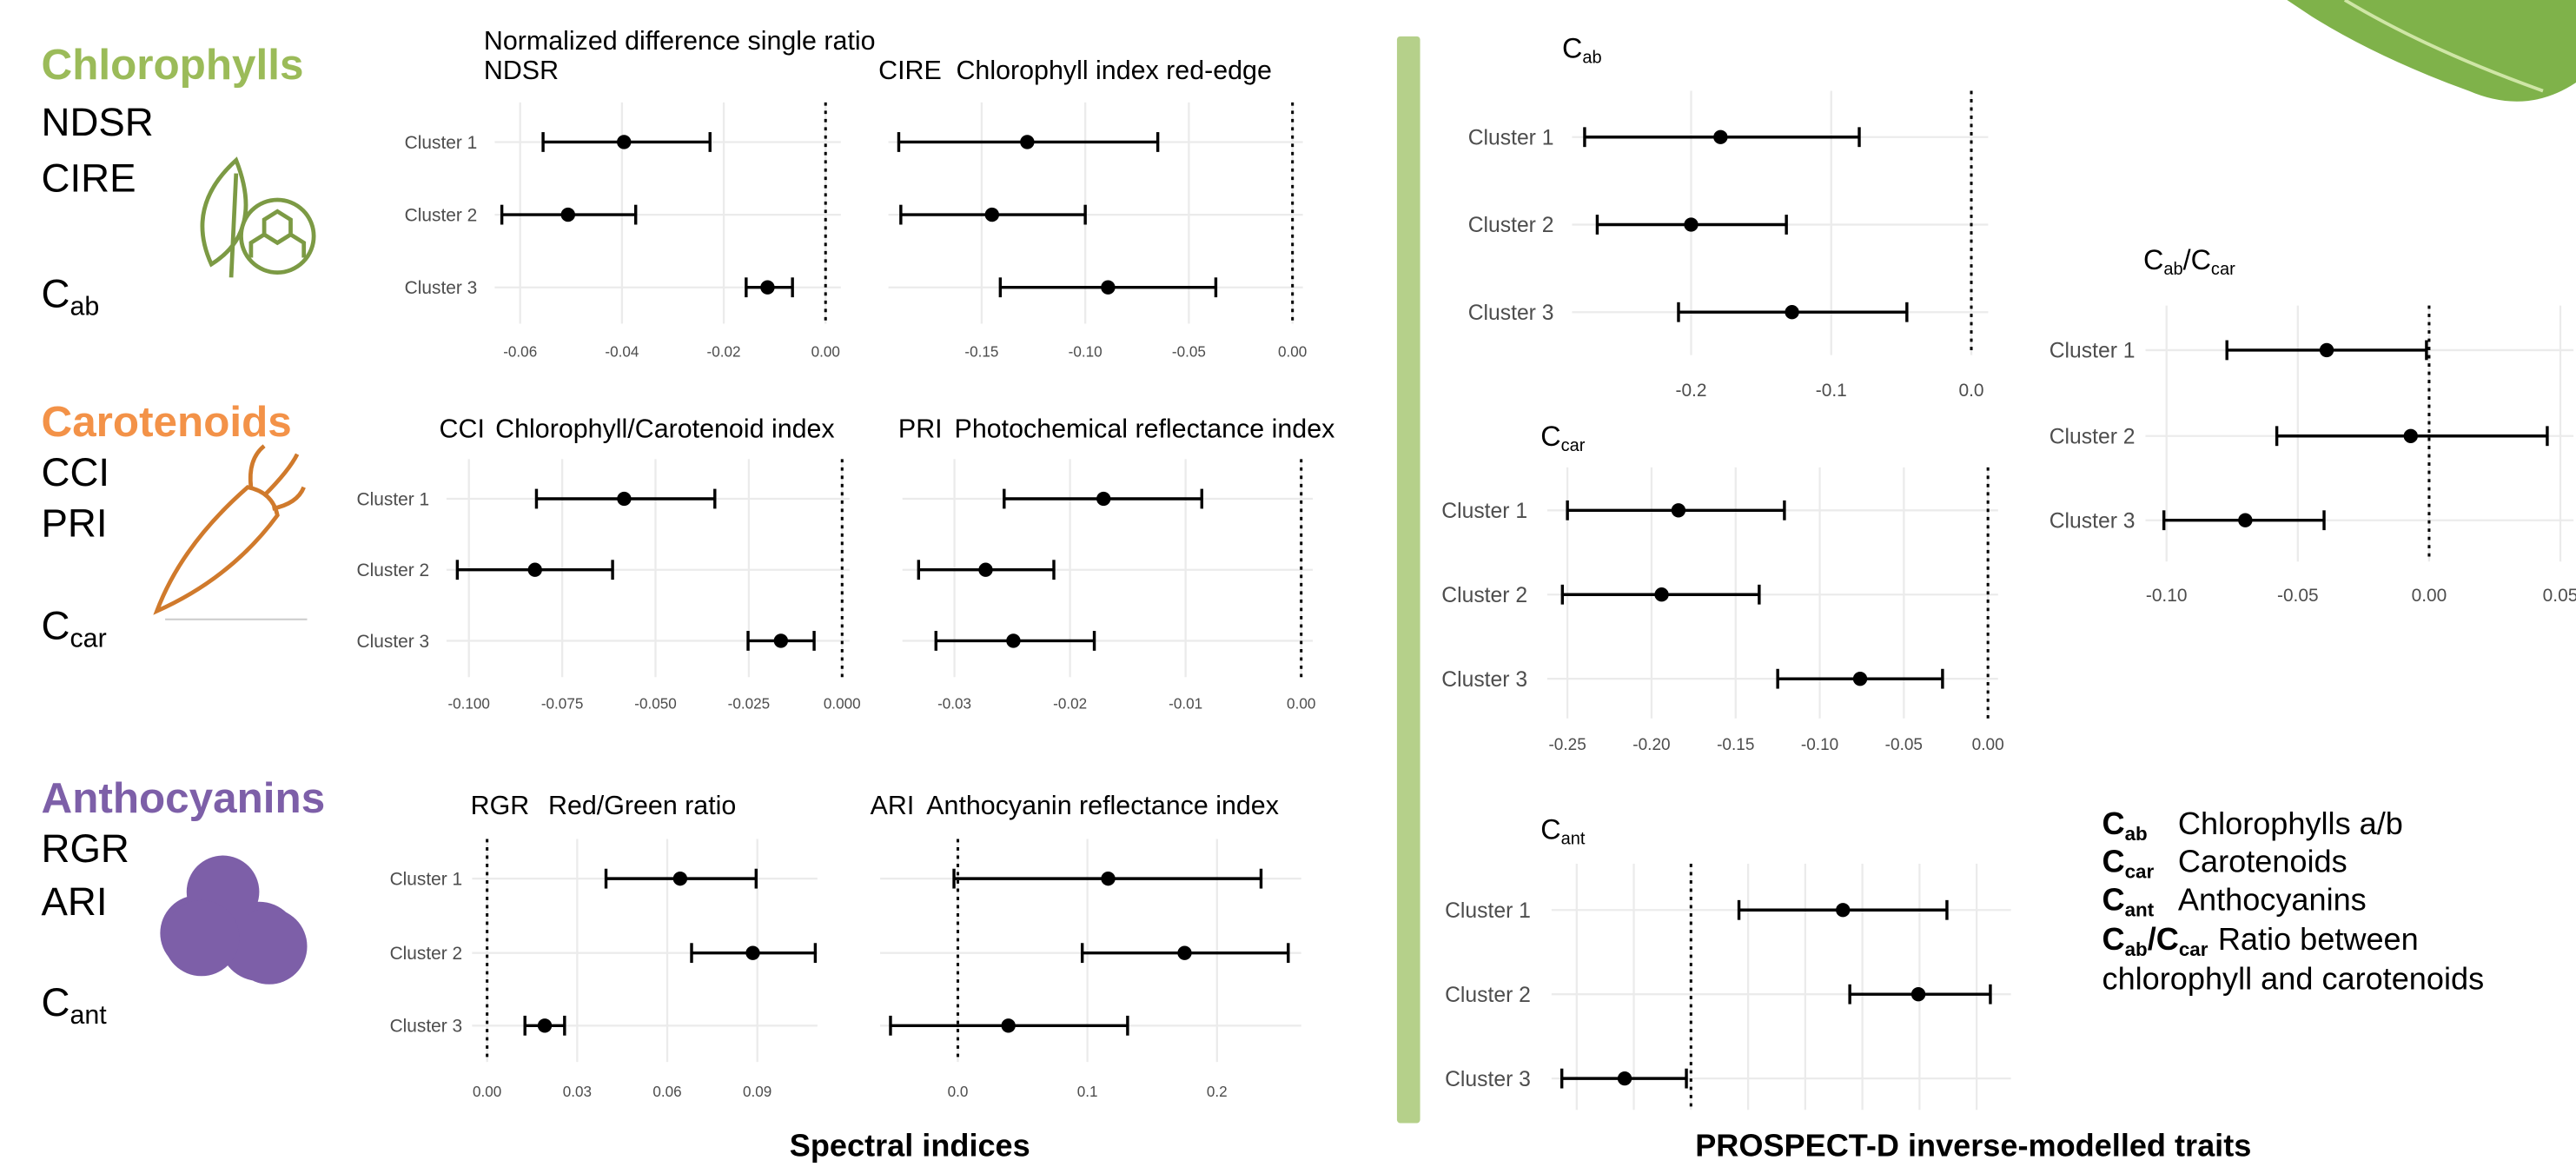  I want to click on index-name: CCI, so click(76, 472).